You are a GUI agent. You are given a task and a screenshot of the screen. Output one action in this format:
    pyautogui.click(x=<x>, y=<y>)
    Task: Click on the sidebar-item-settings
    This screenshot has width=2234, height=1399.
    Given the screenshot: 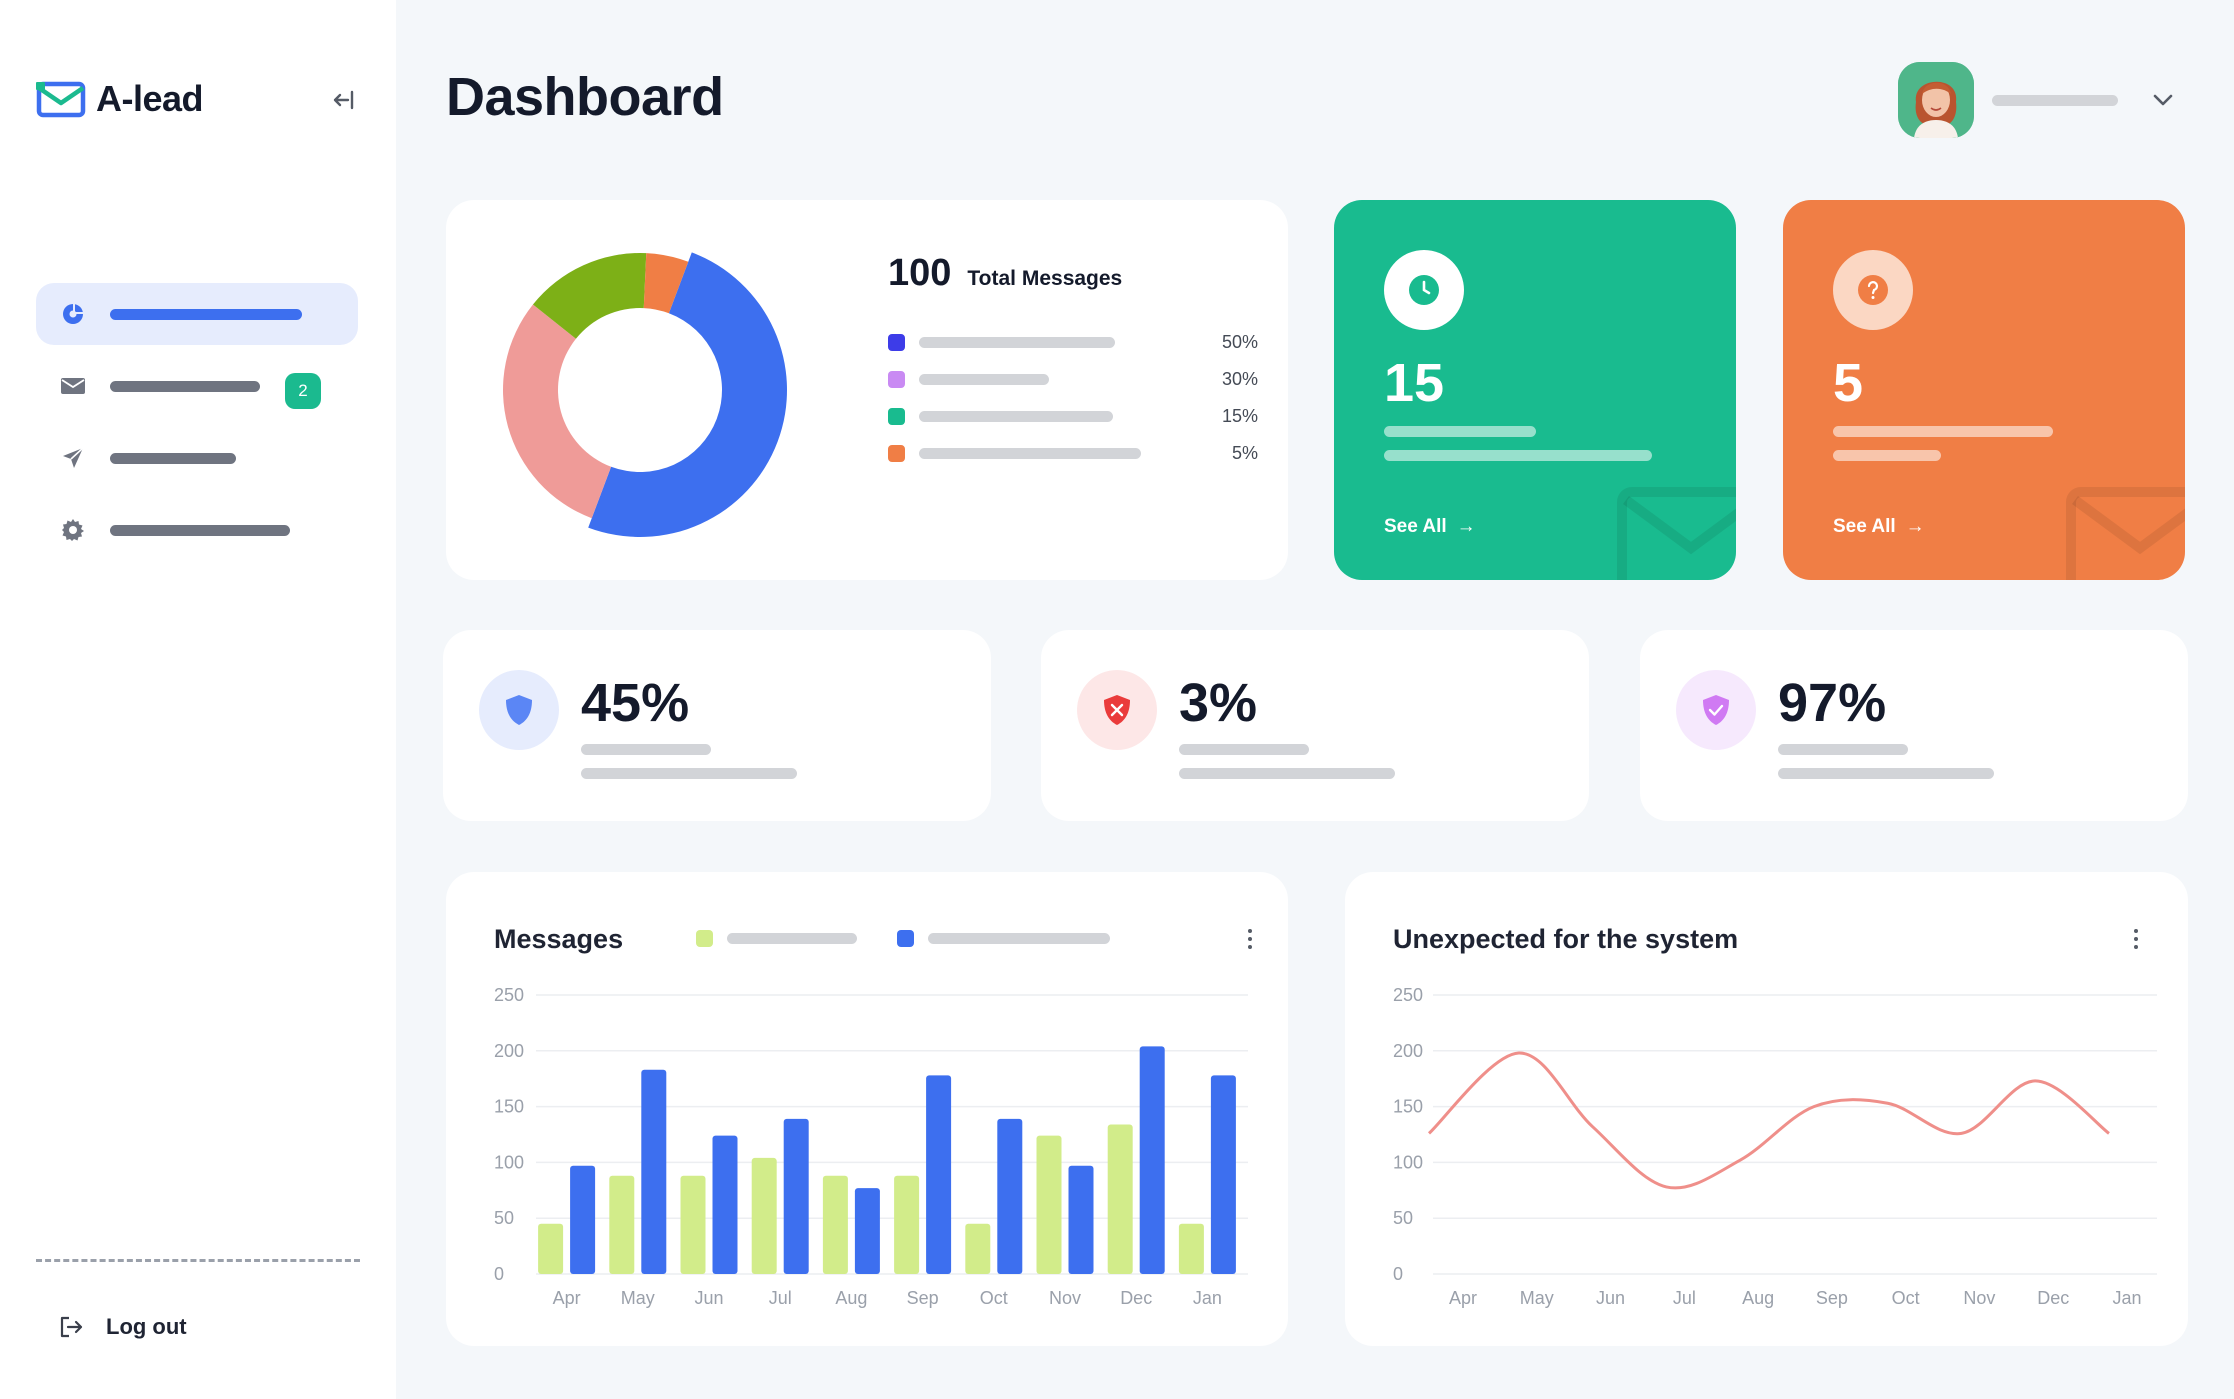 What is the action you would take?
    pyautogui.click(x=197, y=530)
    